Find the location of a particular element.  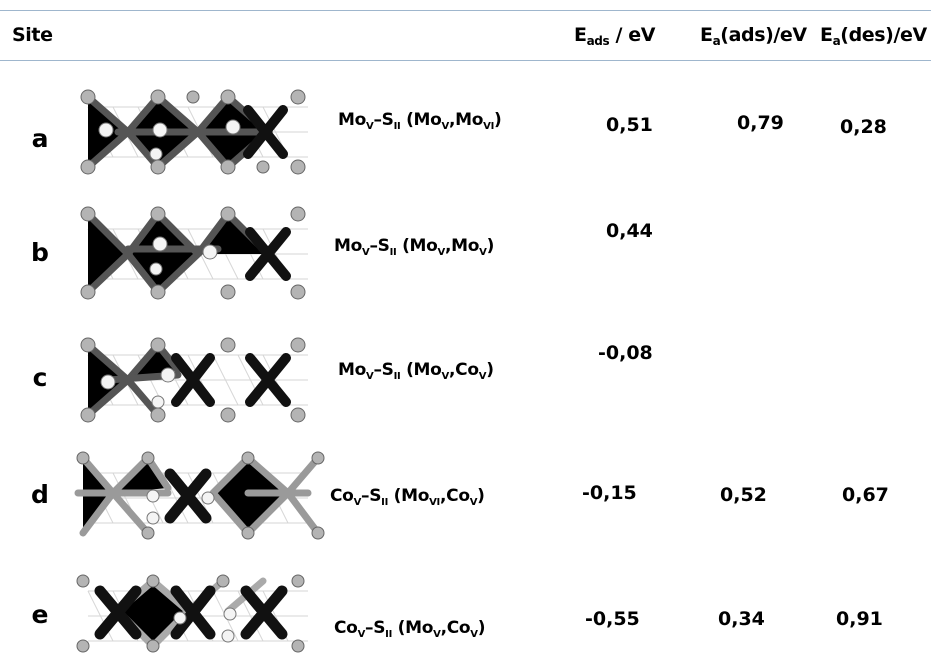

header-eads: Eads / eV is located at coordinates (614, 36).